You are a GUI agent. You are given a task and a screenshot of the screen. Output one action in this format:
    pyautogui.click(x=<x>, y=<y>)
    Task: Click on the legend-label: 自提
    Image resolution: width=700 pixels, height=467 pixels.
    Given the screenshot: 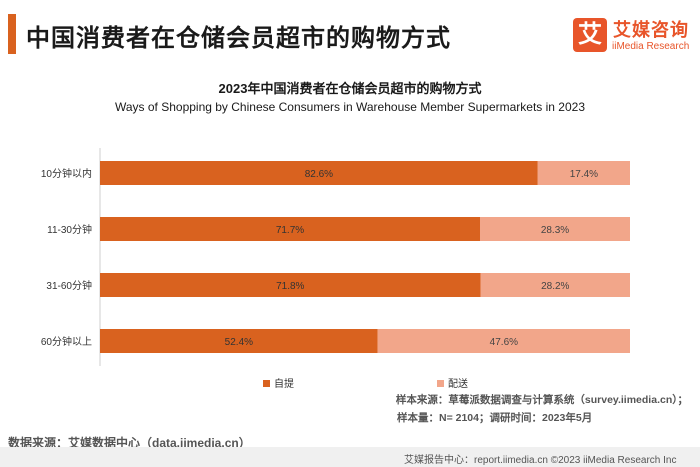 What is the action you would take?
    pyautogui.click(x=284, y=383)
    